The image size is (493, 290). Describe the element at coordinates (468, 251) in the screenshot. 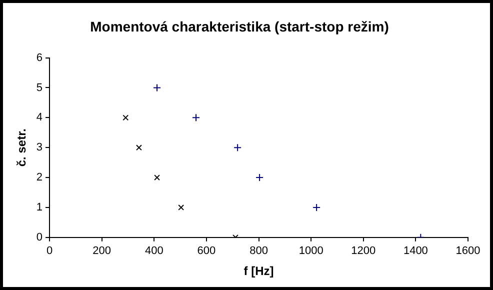

I see `x-tick-label: 1600` at that location.